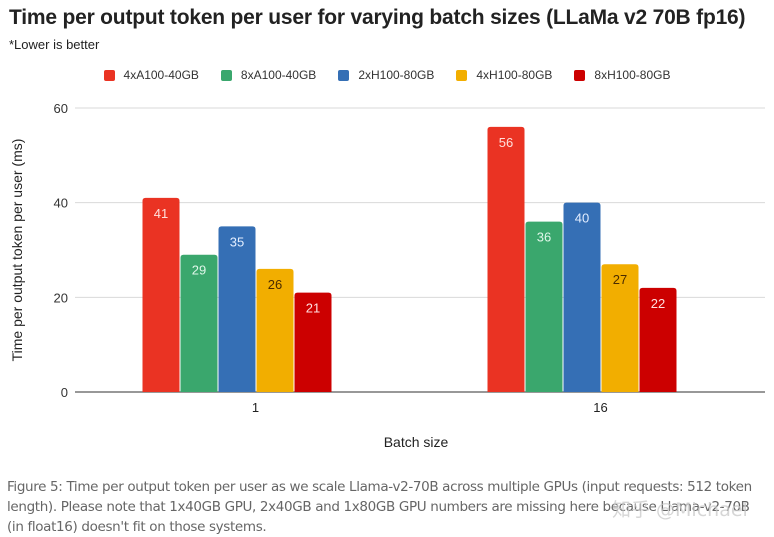  Describe the element at coordinates (600, 407) in the screenshot. I see `x-tick-label: 16` at that location.